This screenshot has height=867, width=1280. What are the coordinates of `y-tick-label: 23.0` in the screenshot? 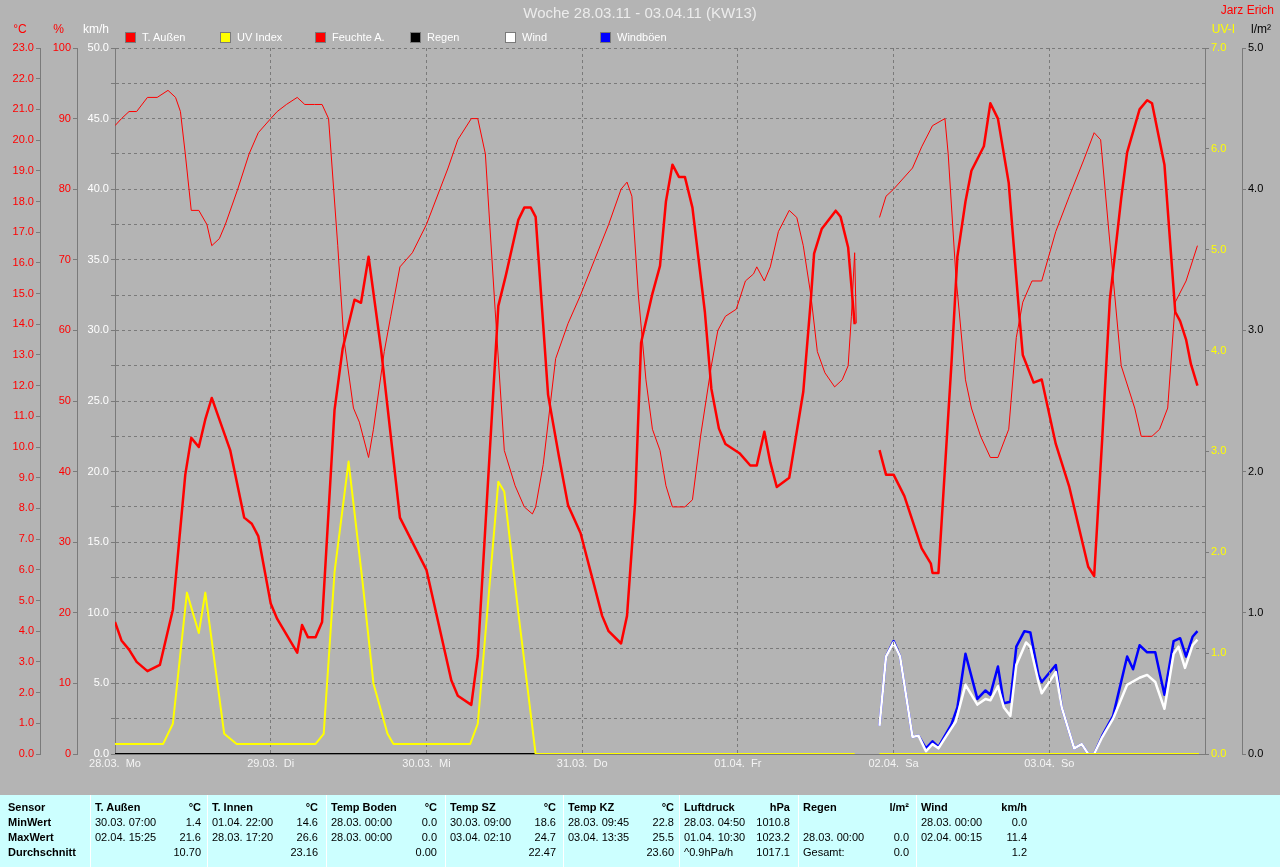 It's located at (23, 47).